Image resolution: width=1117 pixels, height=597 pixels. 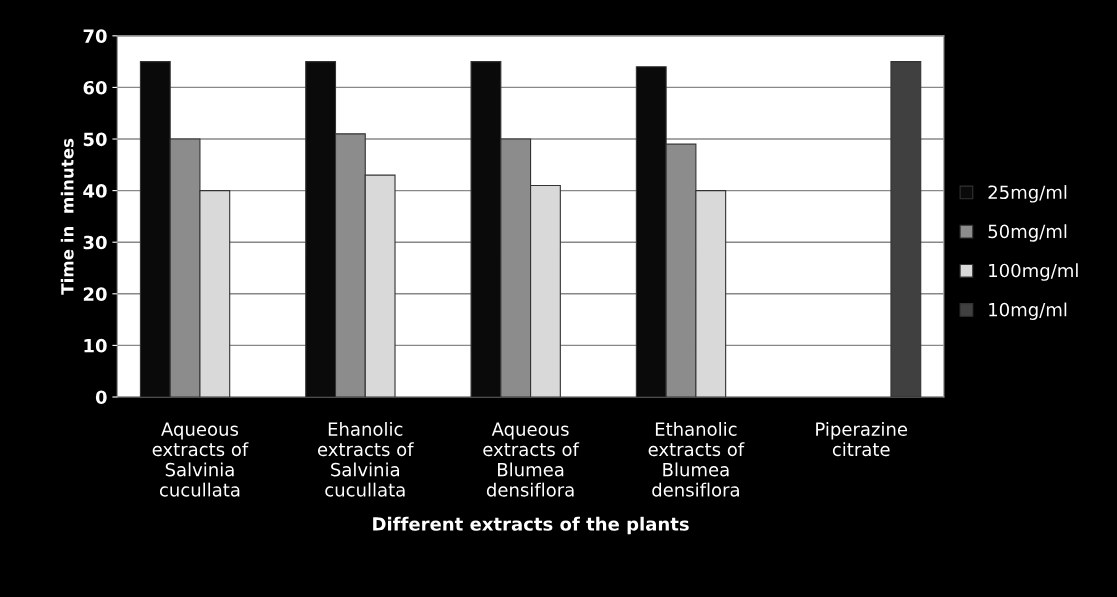 What do you see at coordinates (1033, 272) in the screenshot?
I see `legend-label: 100mg/ml` at bounding box center [1033, 272].